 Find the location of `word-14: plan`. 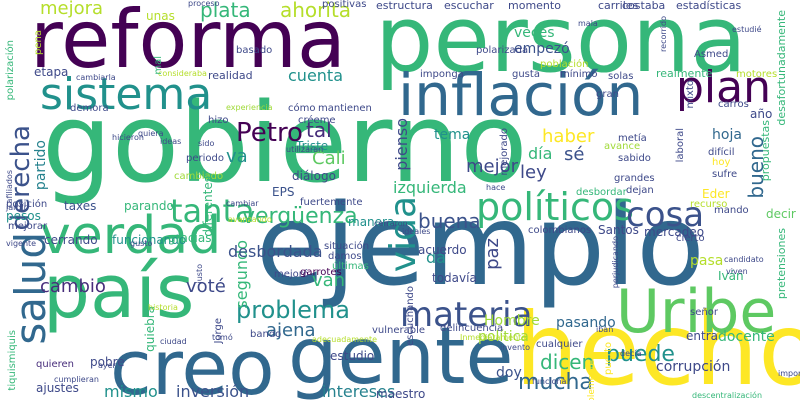

word-14: plan is located at coordinates (724, 87).